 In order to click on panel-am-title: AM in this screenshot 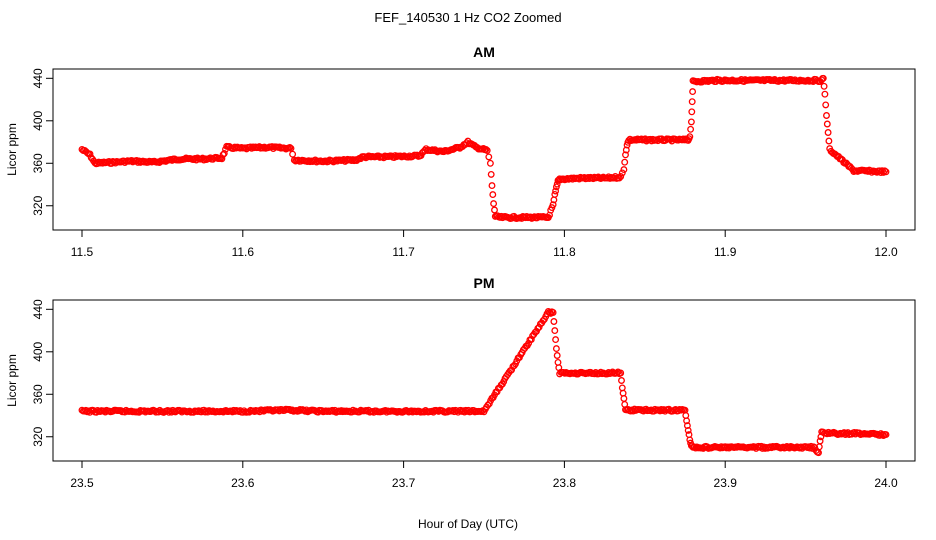, I will do `click(484, 52)`.